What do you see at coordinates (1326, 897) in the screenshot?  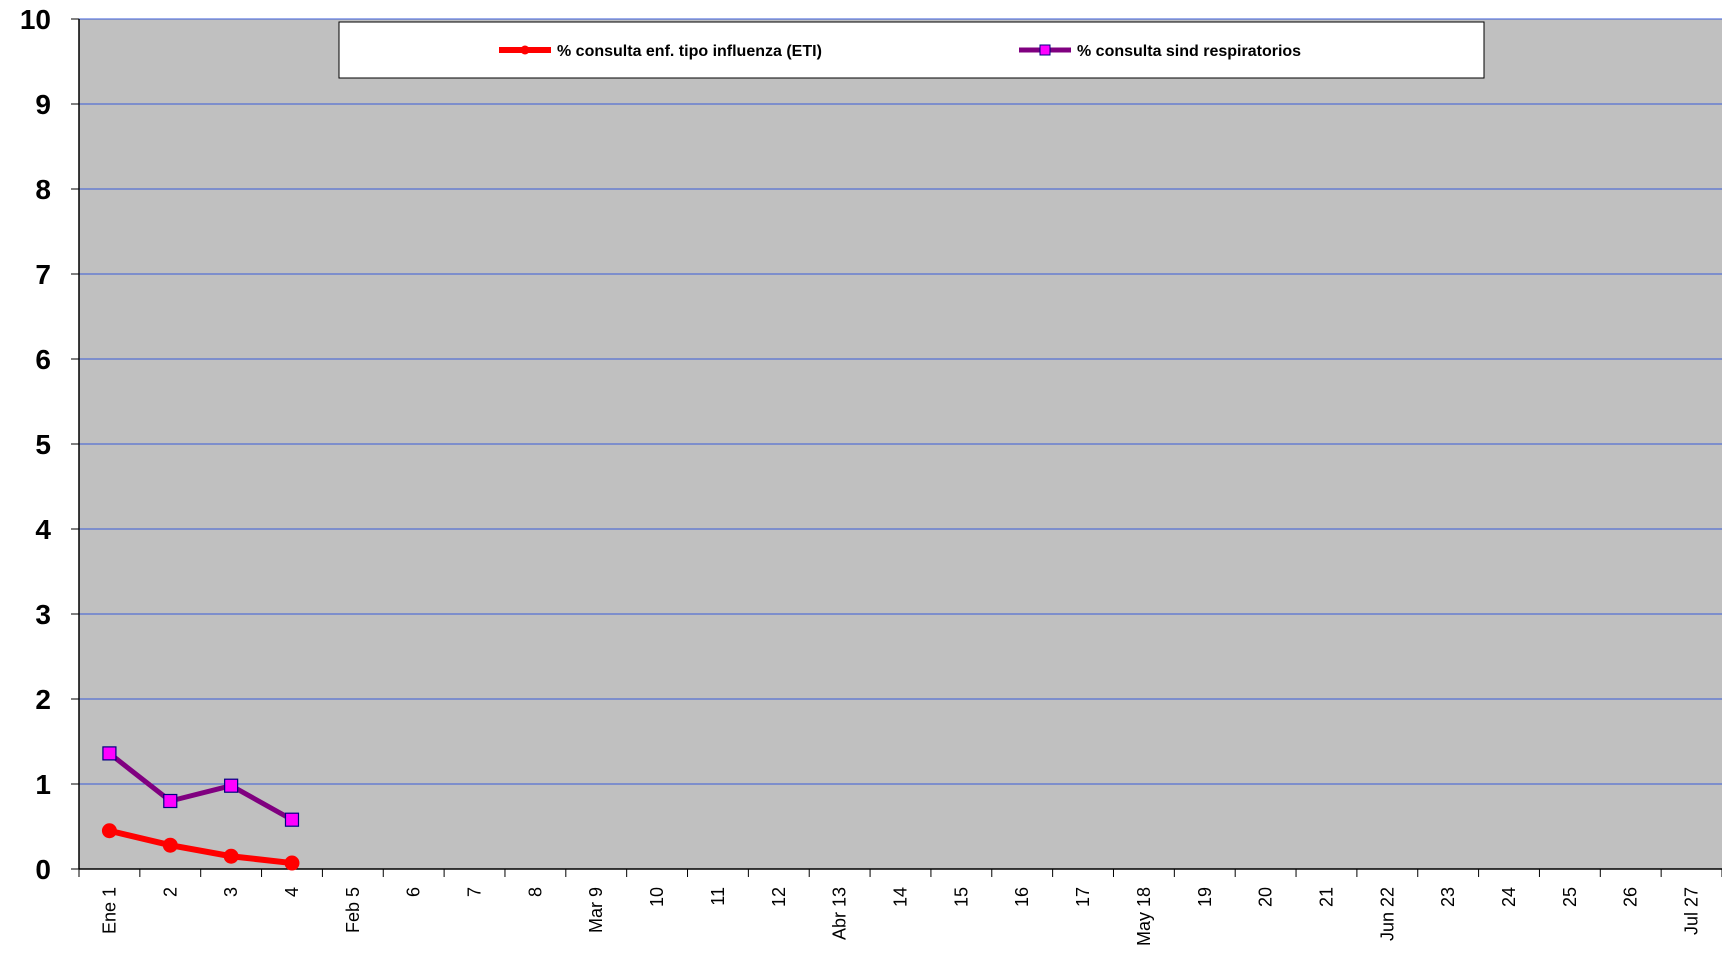 I see `x-tick-label: 21` at bounding box center [1326, 897].